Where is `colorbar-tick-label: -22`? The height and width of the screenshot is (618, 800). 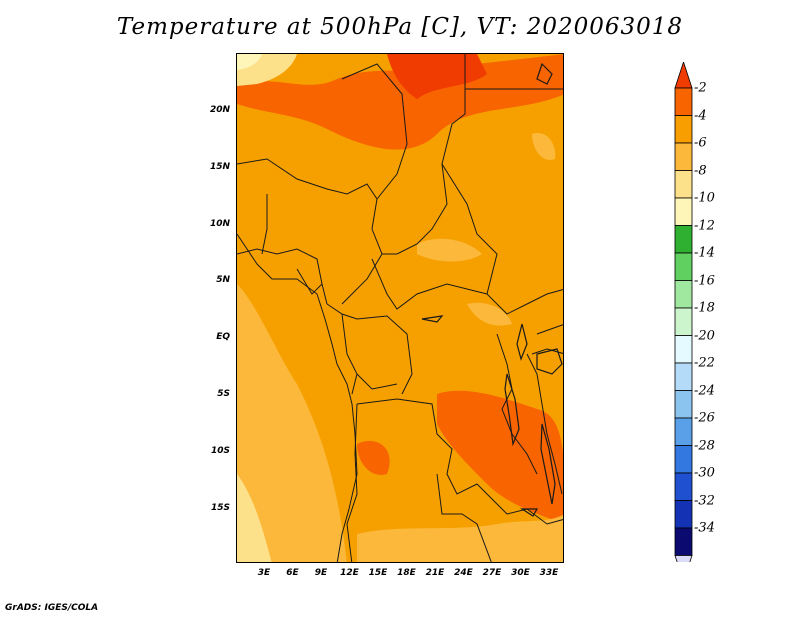
colorbar-tick-label: -22 is located at coordinates (704, 363).